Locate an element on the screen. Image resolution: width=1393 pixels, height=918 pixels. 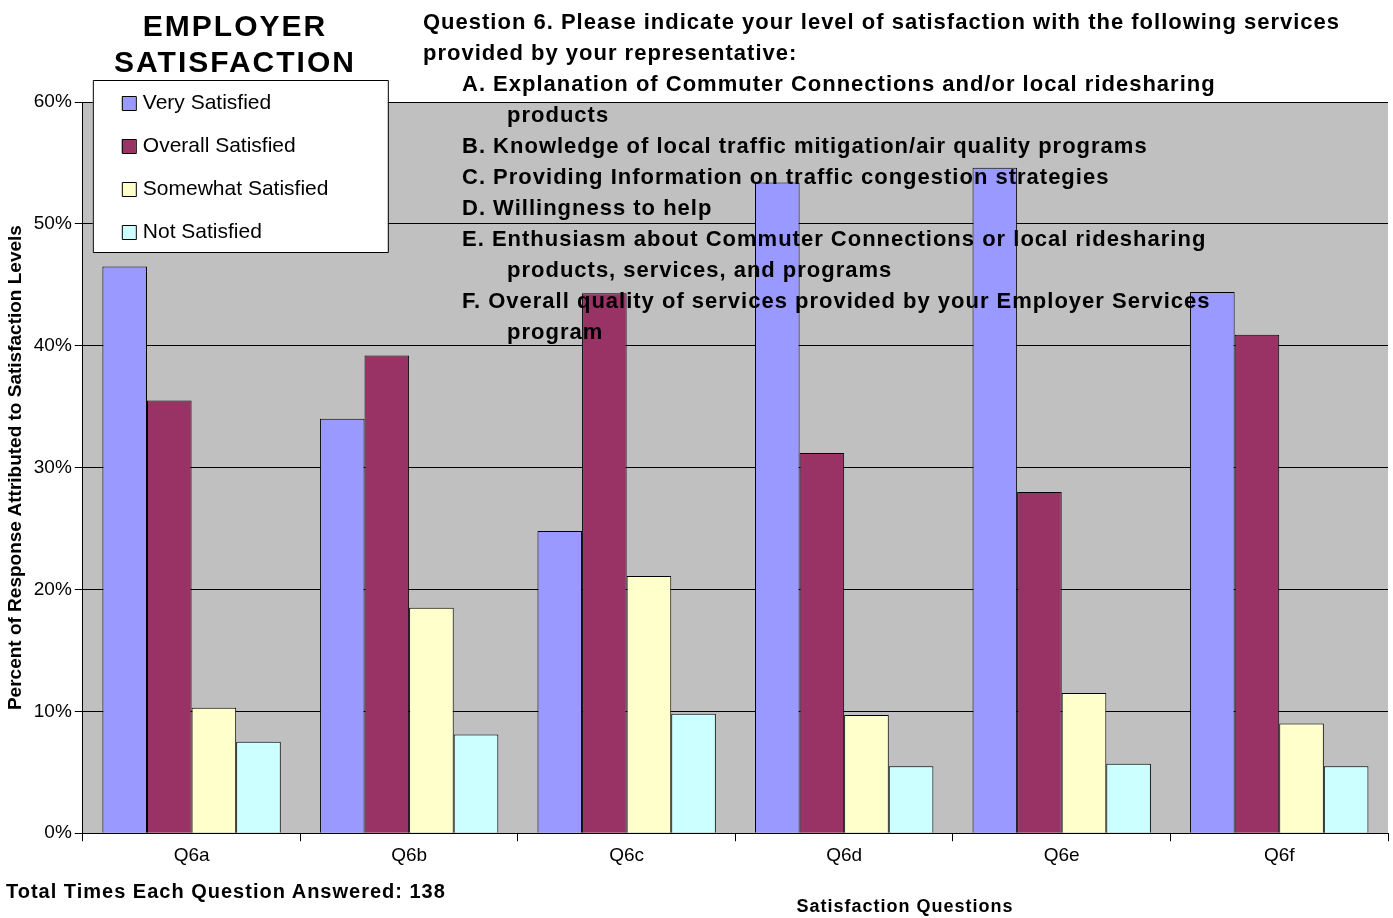
y-tick-label: 30% is located at coordinates (52, 466).